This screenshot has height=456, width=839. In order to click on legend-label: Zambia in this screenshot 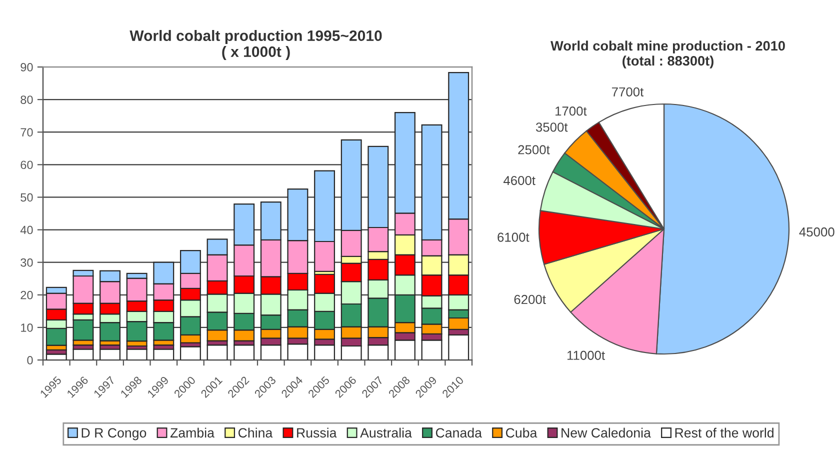, I will do `click(192, 433)`.